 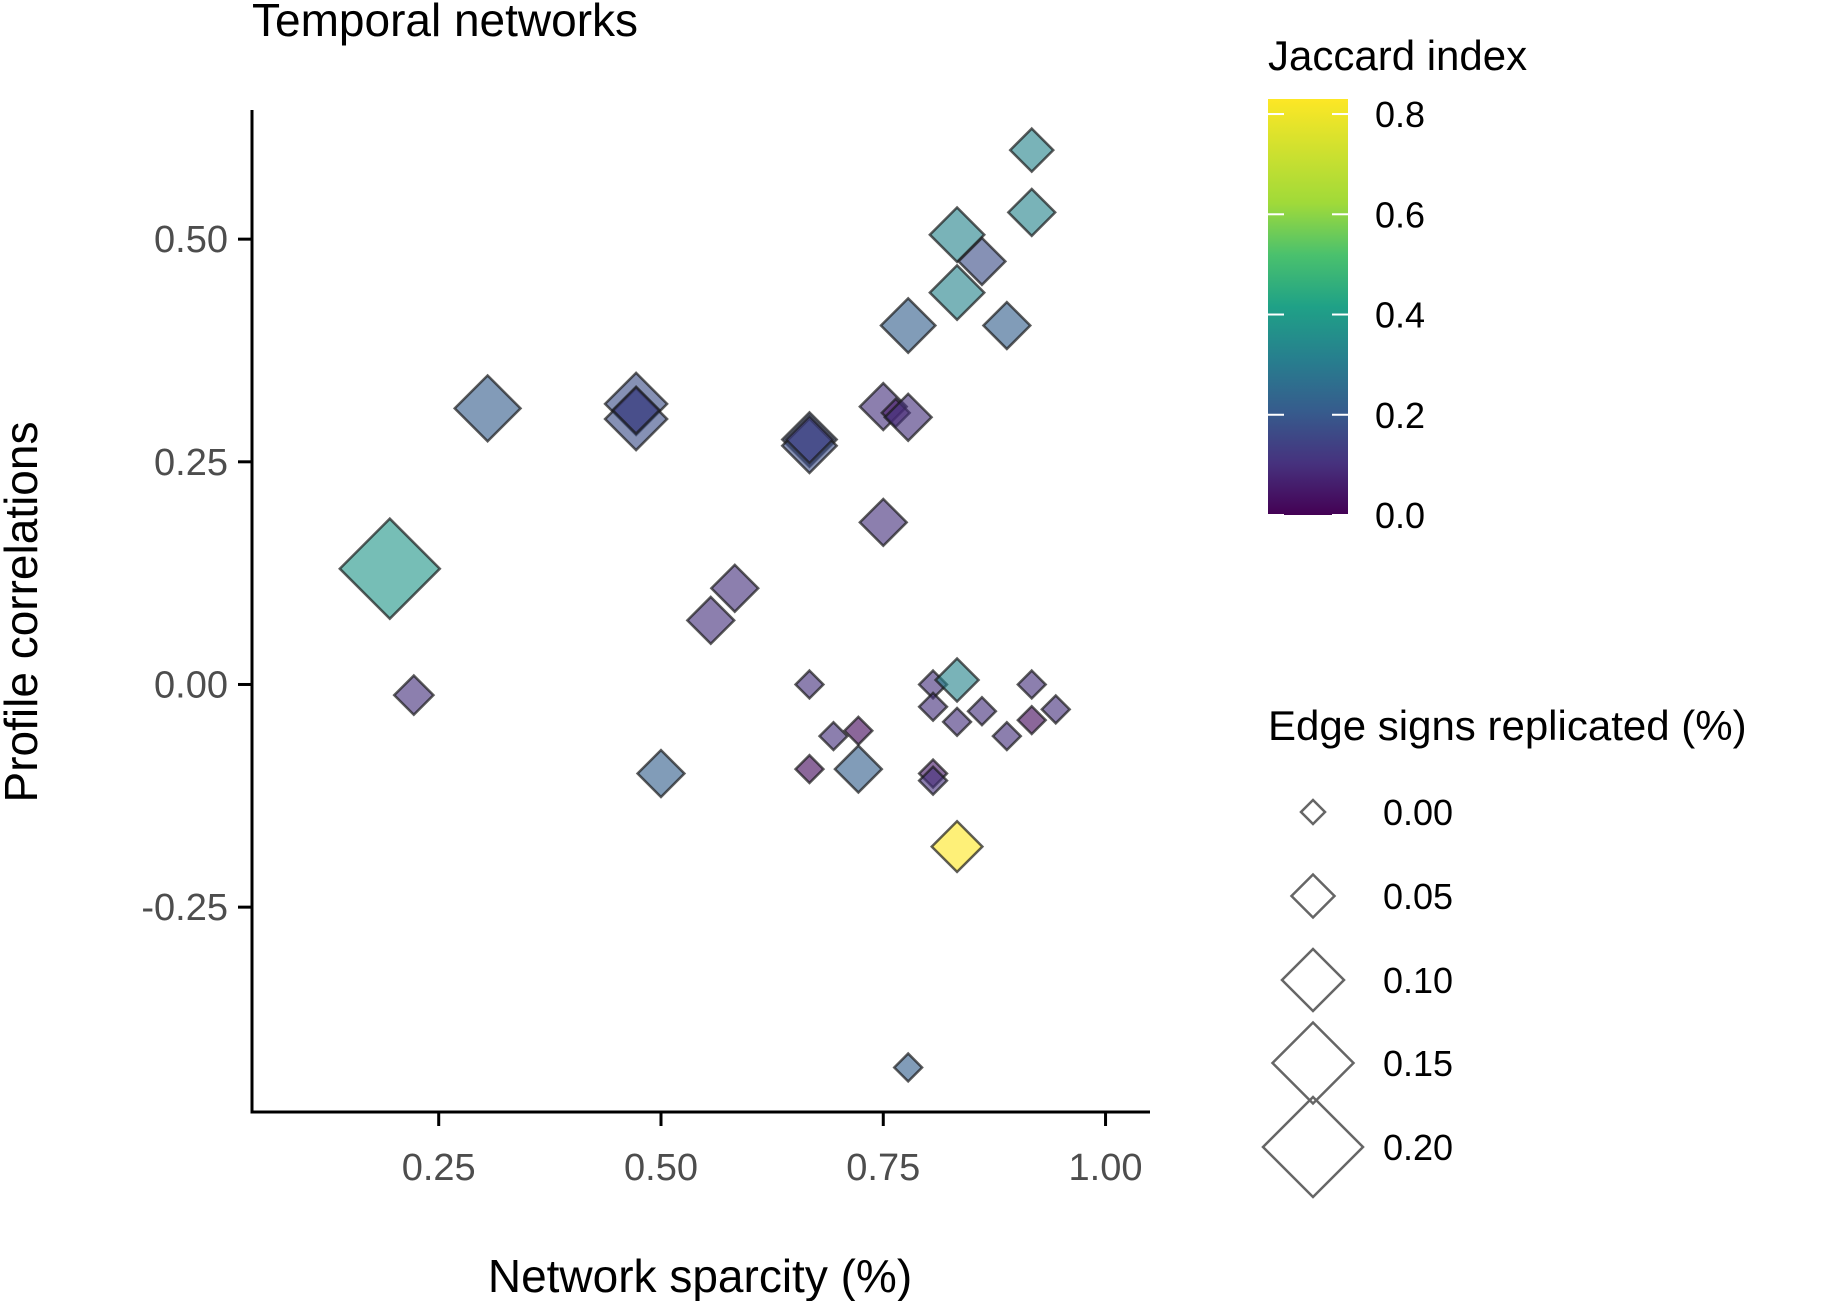 I want to click on y-tick-label: 0.25, so click(x=191, y=463).